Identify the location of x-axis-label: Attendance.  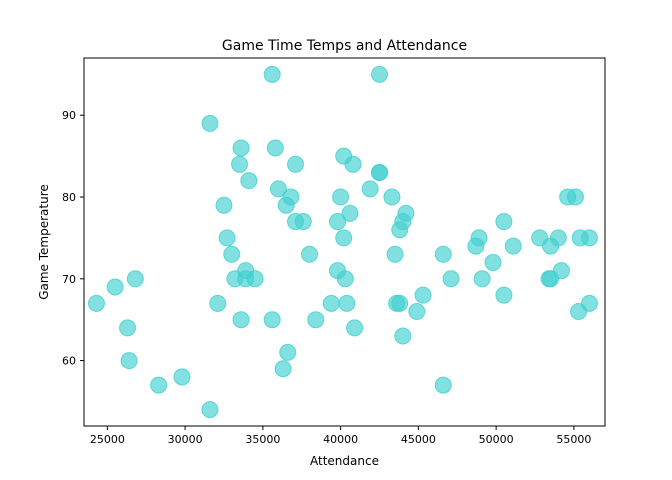
(344, 461).